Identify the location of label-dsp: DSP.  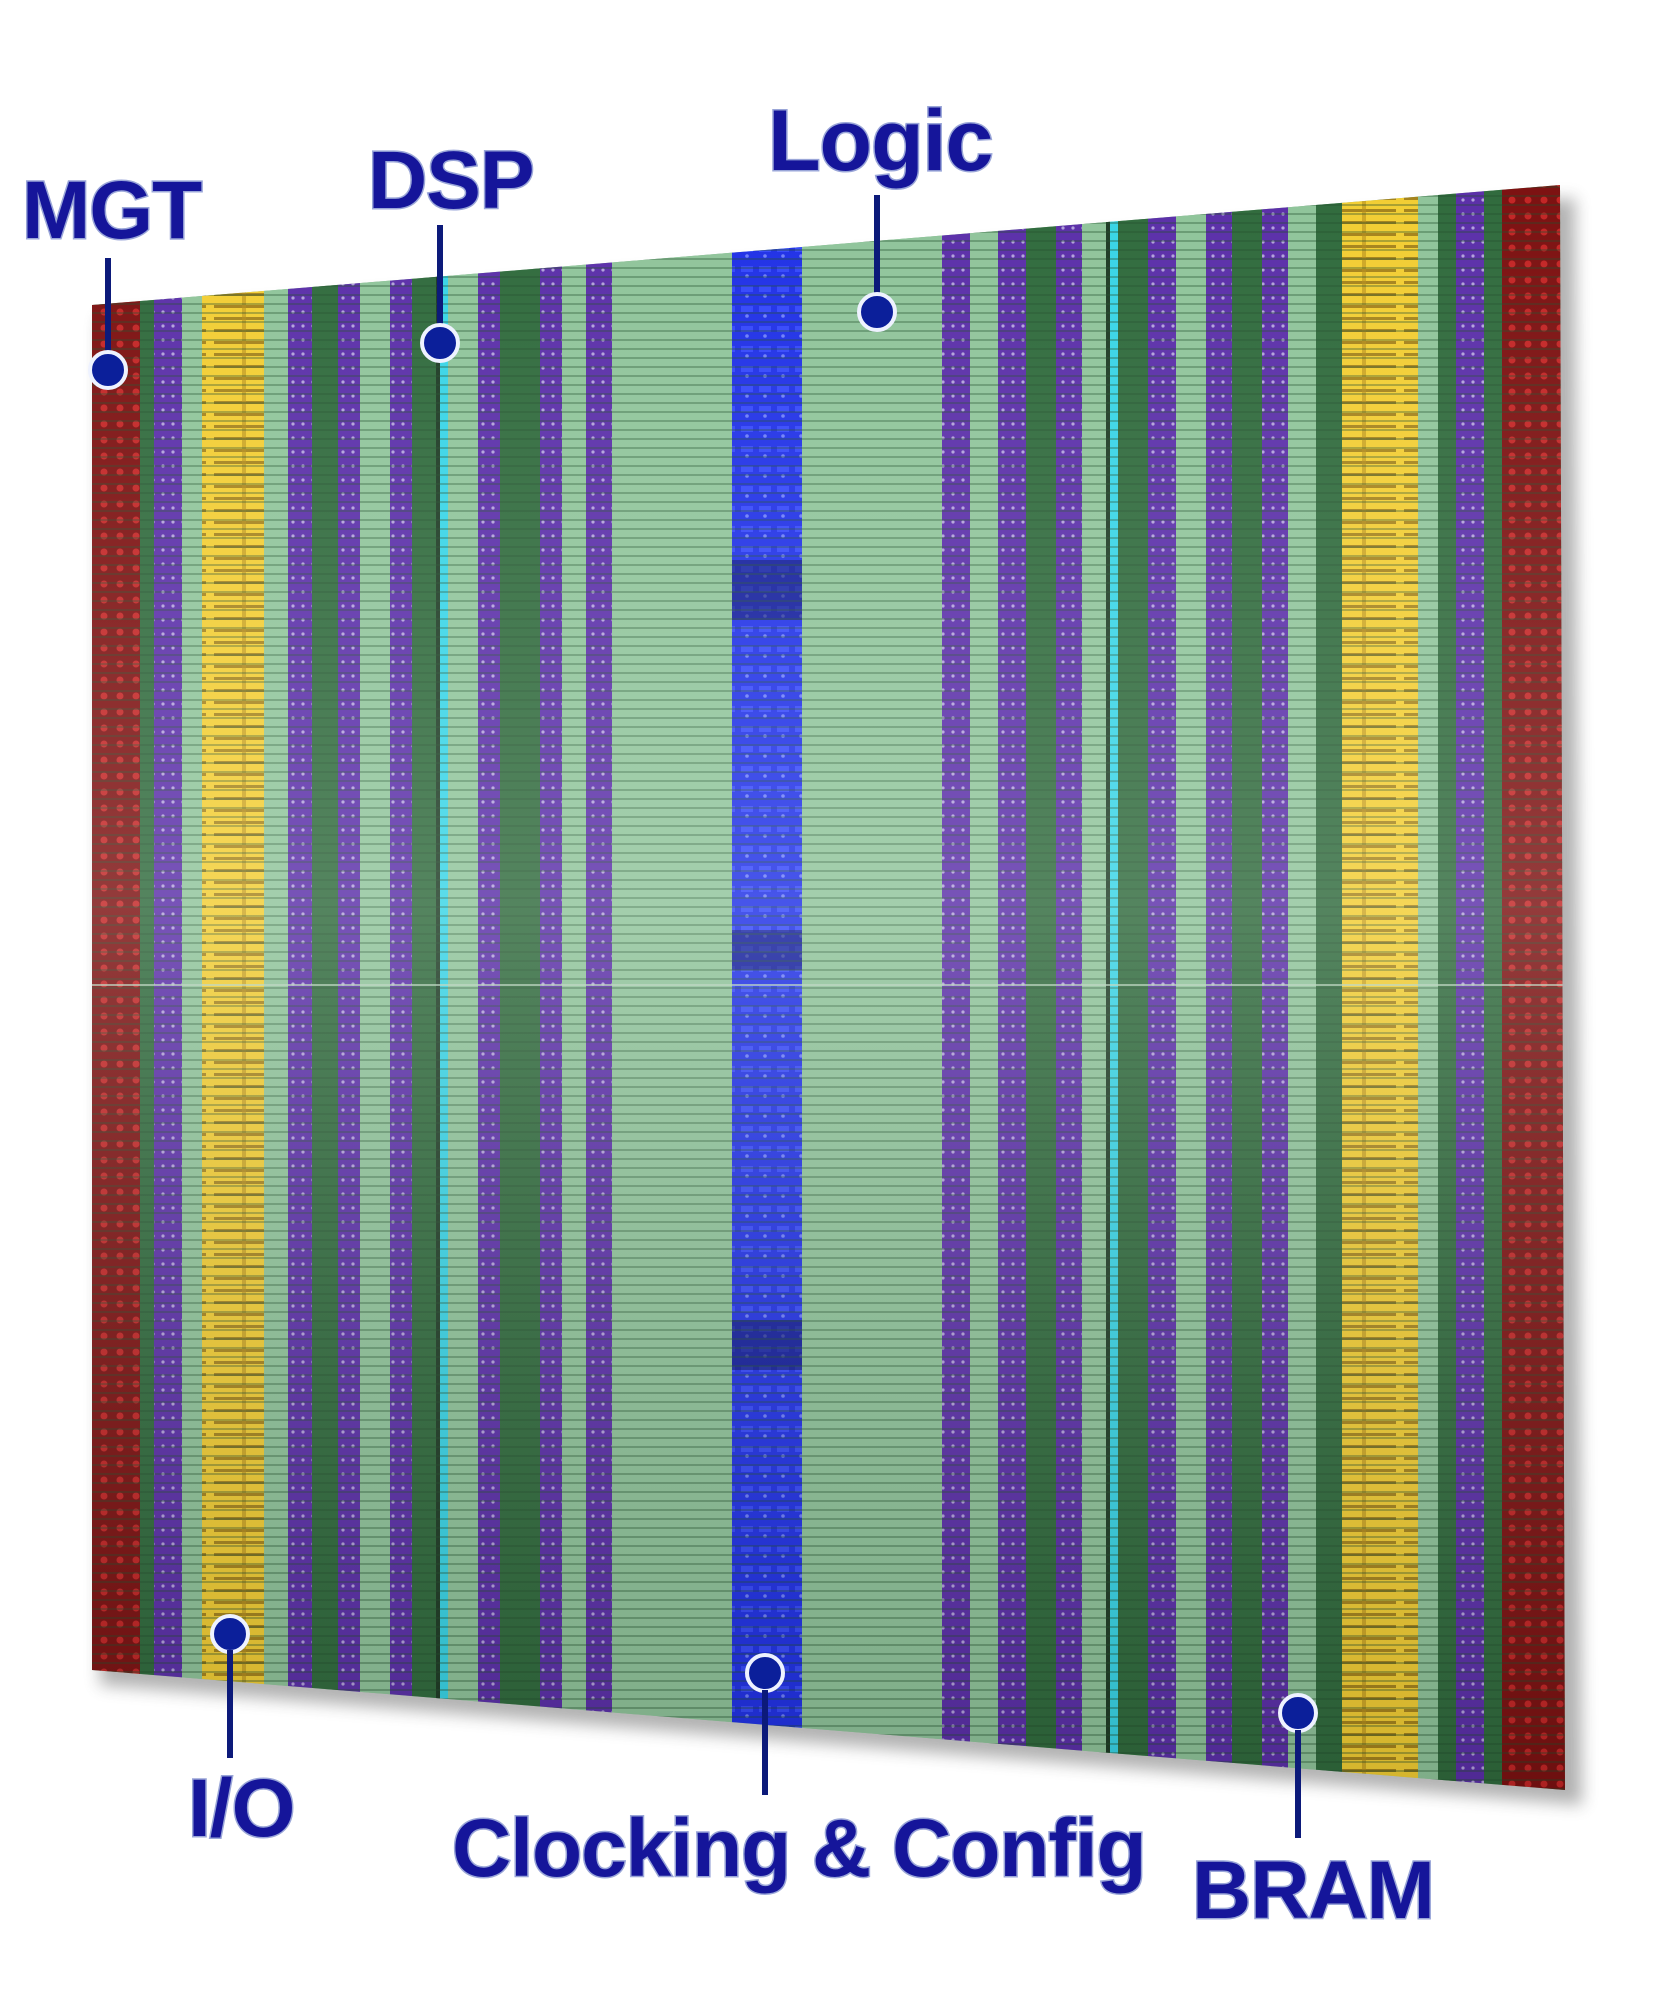
(451, 180).